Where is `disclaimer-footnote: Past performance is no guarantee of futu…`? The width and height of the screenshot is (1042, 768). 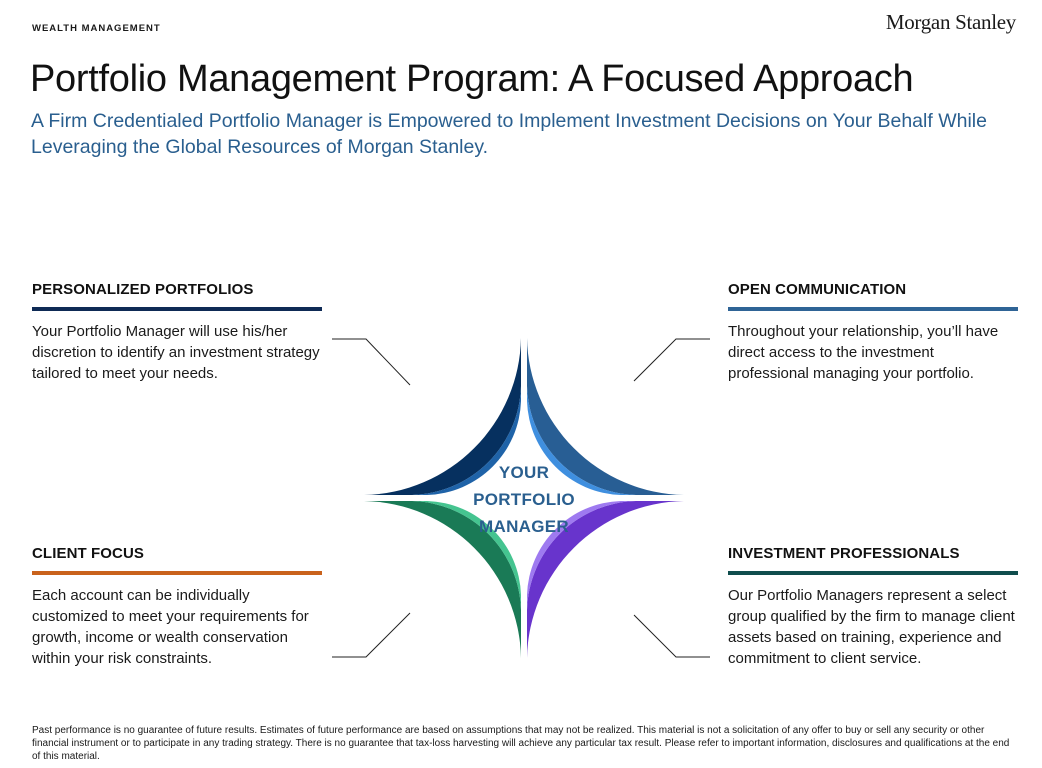 disclaimer-footnote: Past performance is no guarantee of futu… is located at coordinates (521, 743).